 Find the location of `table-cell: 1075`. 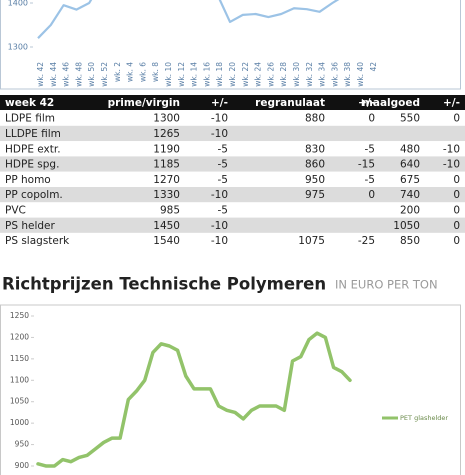

table-cell: 1075 is located at coordinates (311, 241).